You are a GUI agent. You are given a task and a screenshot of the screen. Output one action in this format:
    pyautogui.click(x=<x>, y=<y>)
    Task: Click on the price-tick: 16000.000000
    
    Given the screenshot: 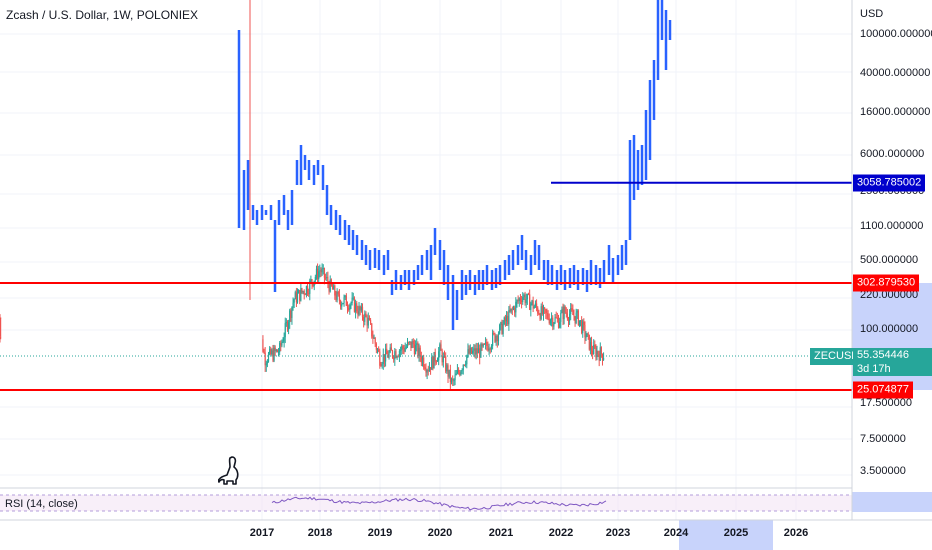 What is the action you would take?
    pyautogui.click(x=895, y=112)
    